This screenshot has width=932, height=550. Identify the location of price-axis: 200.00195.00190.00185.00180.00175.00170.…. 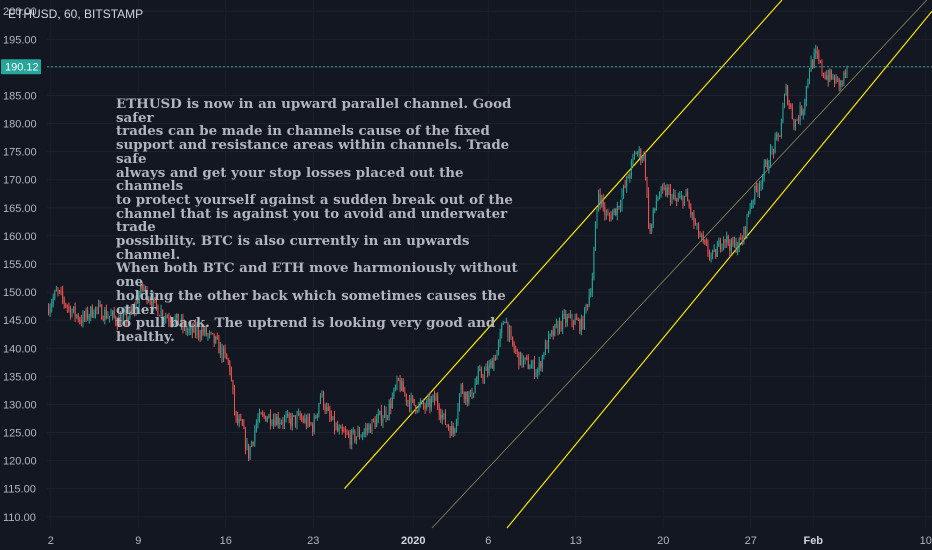
(21, 275).